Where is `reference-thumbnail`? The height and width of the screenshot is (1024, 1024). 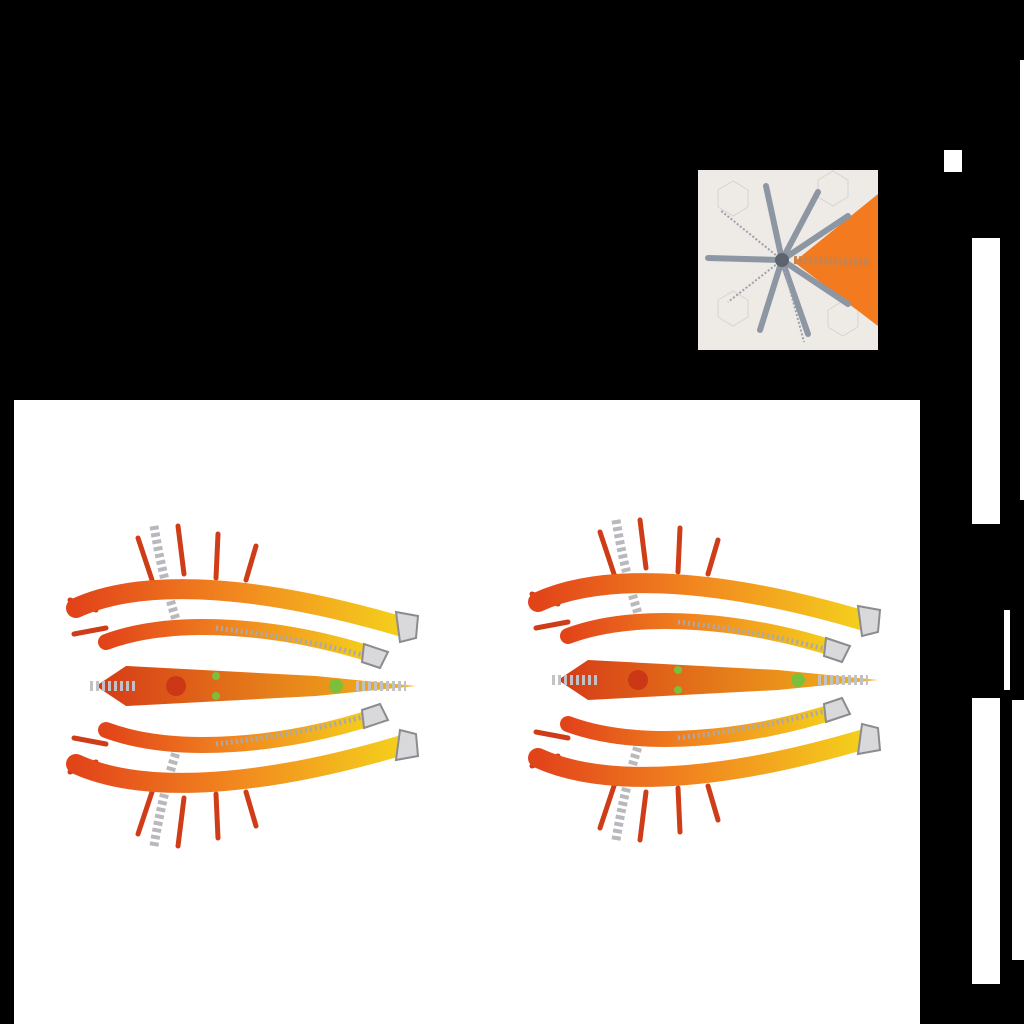
reference-thumbnail is located at coordinates (788, 260).